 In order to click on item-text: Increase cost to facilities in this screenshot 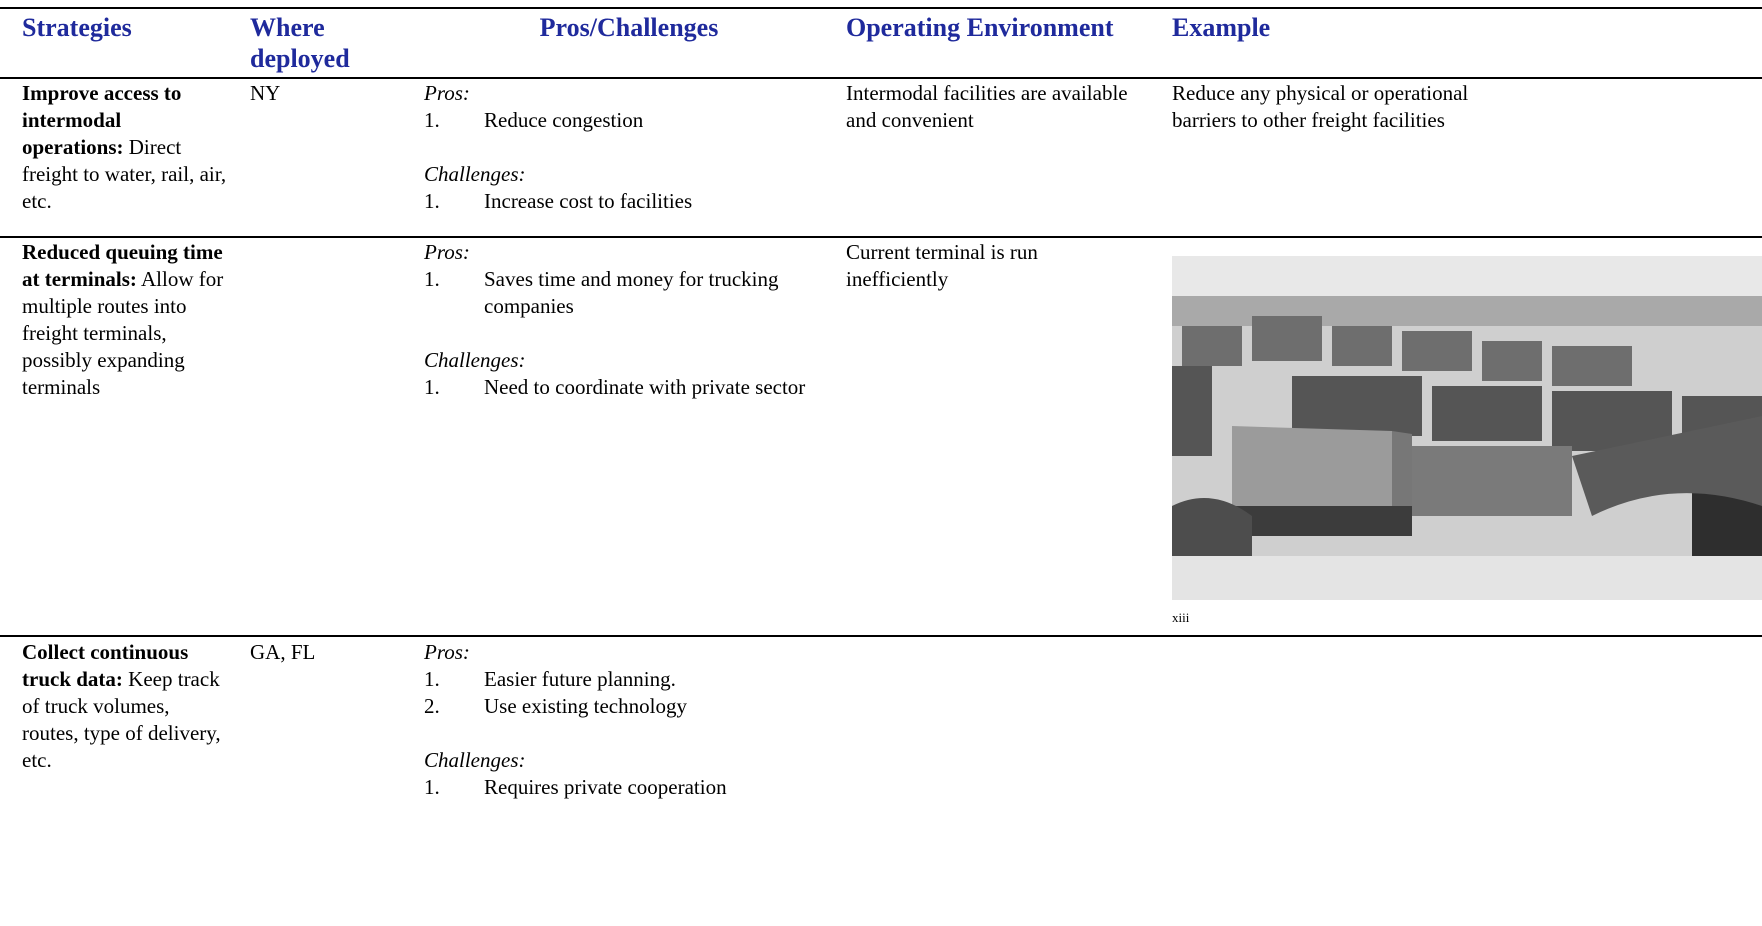, I will do `click(588, 201)`.